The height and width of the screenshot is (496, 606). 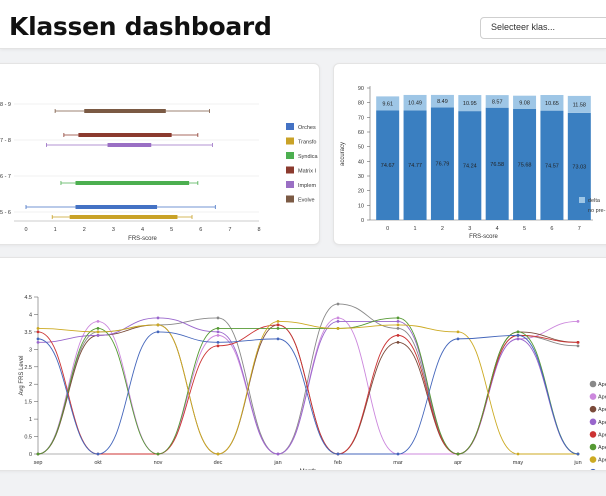 What do you see at coordinates (579, 105) in the screenshot?
I see `bar-delta-label: 11.58` at bounding box center [579, 105].